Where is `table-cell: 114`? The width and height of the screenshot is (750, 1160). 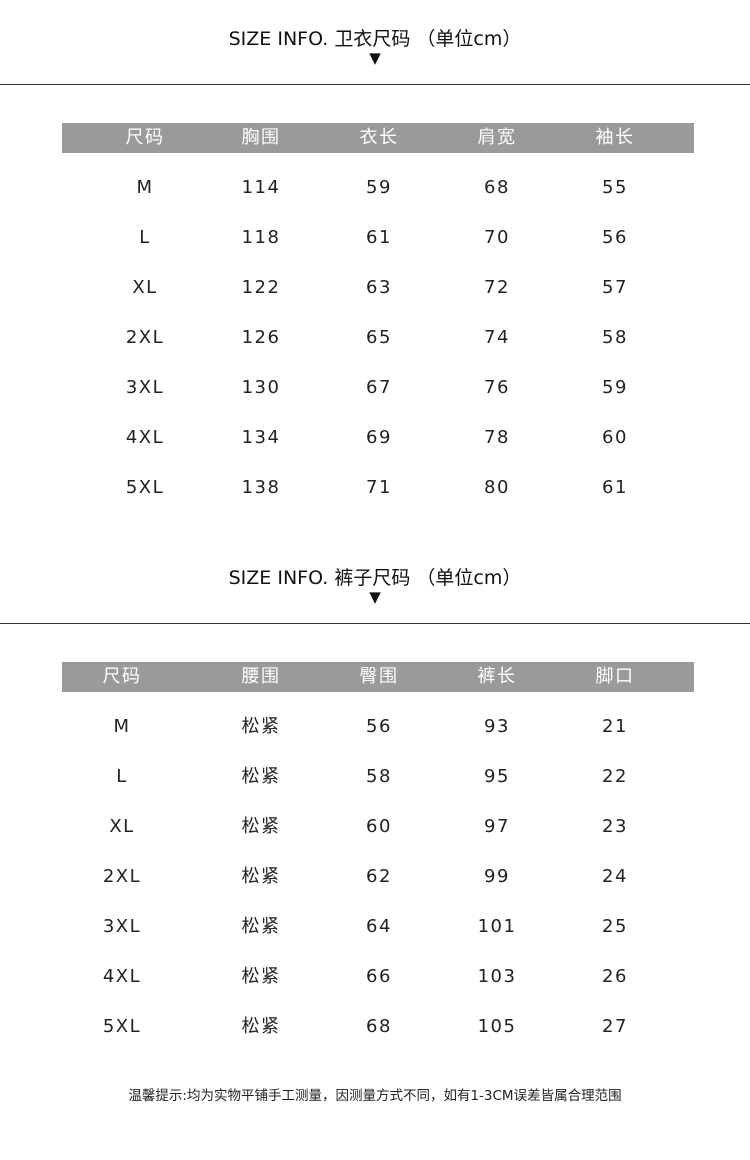 table-cell: 114 is located at coordinates (261, 187).